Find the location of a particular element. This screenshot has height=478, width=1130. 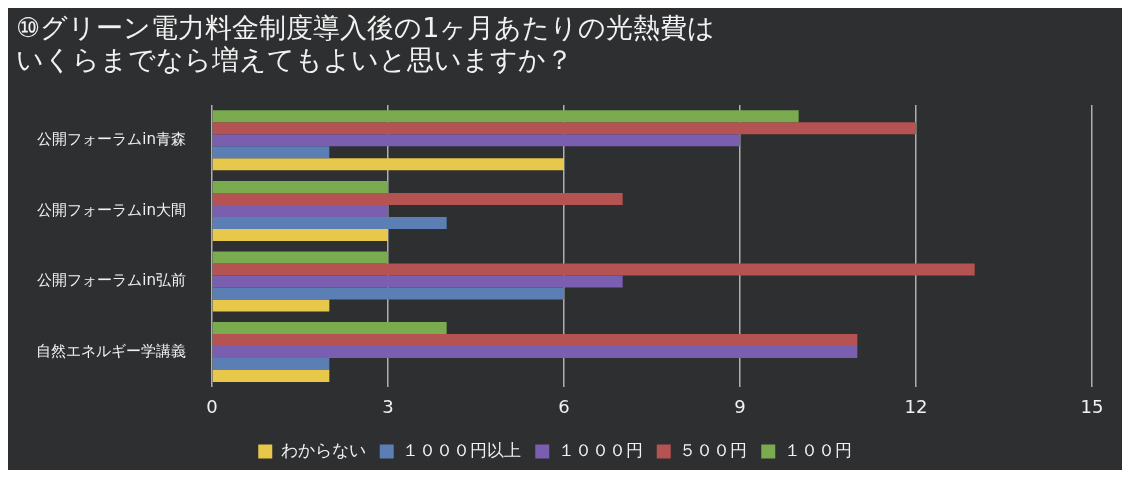

x-tick-label: 15 is located at coordinates (1092, 406).